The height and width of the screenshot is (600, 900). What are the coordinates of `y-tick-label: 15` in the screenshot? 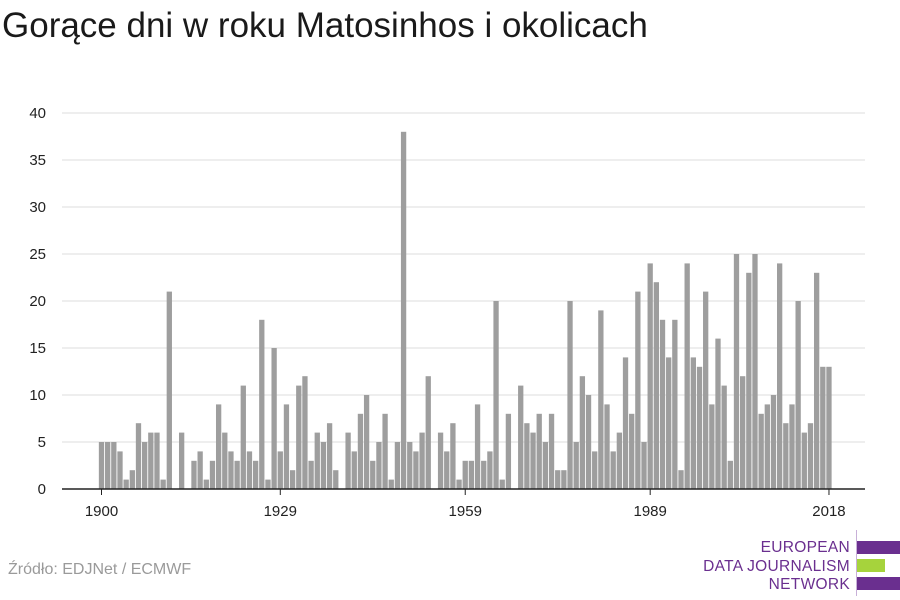 It's located at (37, 348).